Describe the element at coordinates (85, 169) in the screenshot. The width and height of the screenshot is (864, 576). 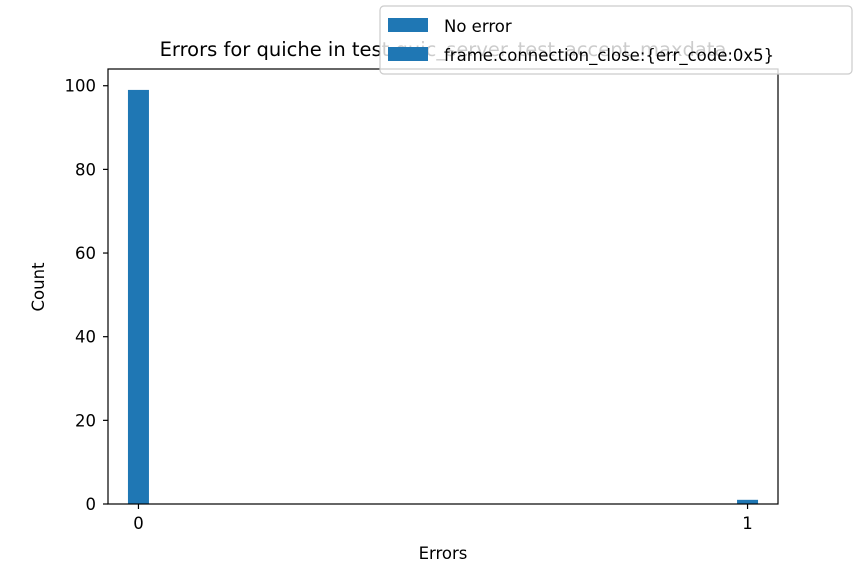
I see `y-tick-label: 80` at that location.